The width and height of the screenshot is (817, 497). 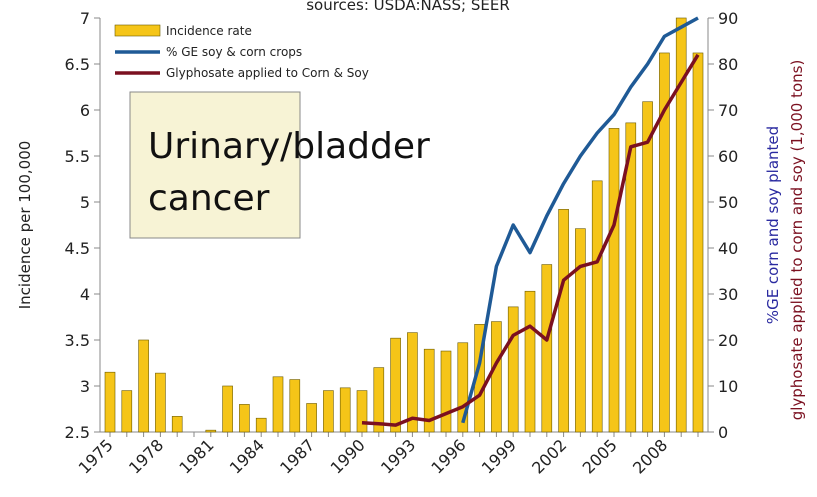 What do you see at coordinates (77, 156) in the screenshot?
I see `y-tick-label: 5.5` at bounding box center [77, 156].